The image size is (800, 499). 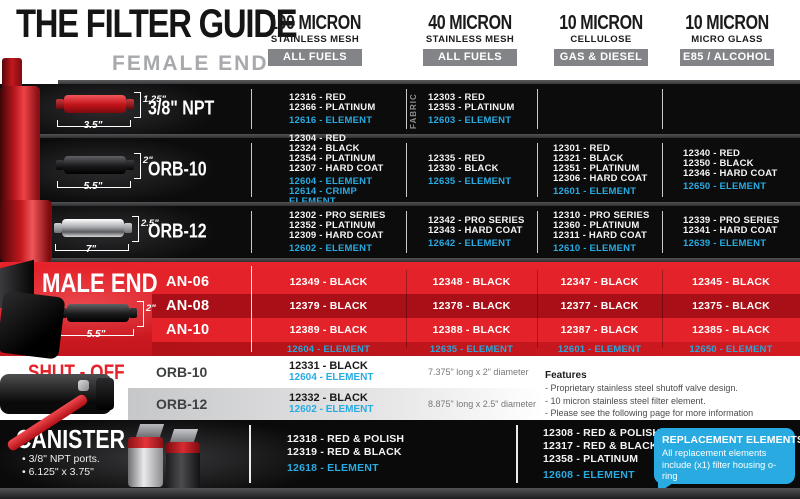 What do you see at coordinates (347, 248) in the screenshot?
I see `element-list: 12602 - ELEMENT` at bounding box center [347, 248].